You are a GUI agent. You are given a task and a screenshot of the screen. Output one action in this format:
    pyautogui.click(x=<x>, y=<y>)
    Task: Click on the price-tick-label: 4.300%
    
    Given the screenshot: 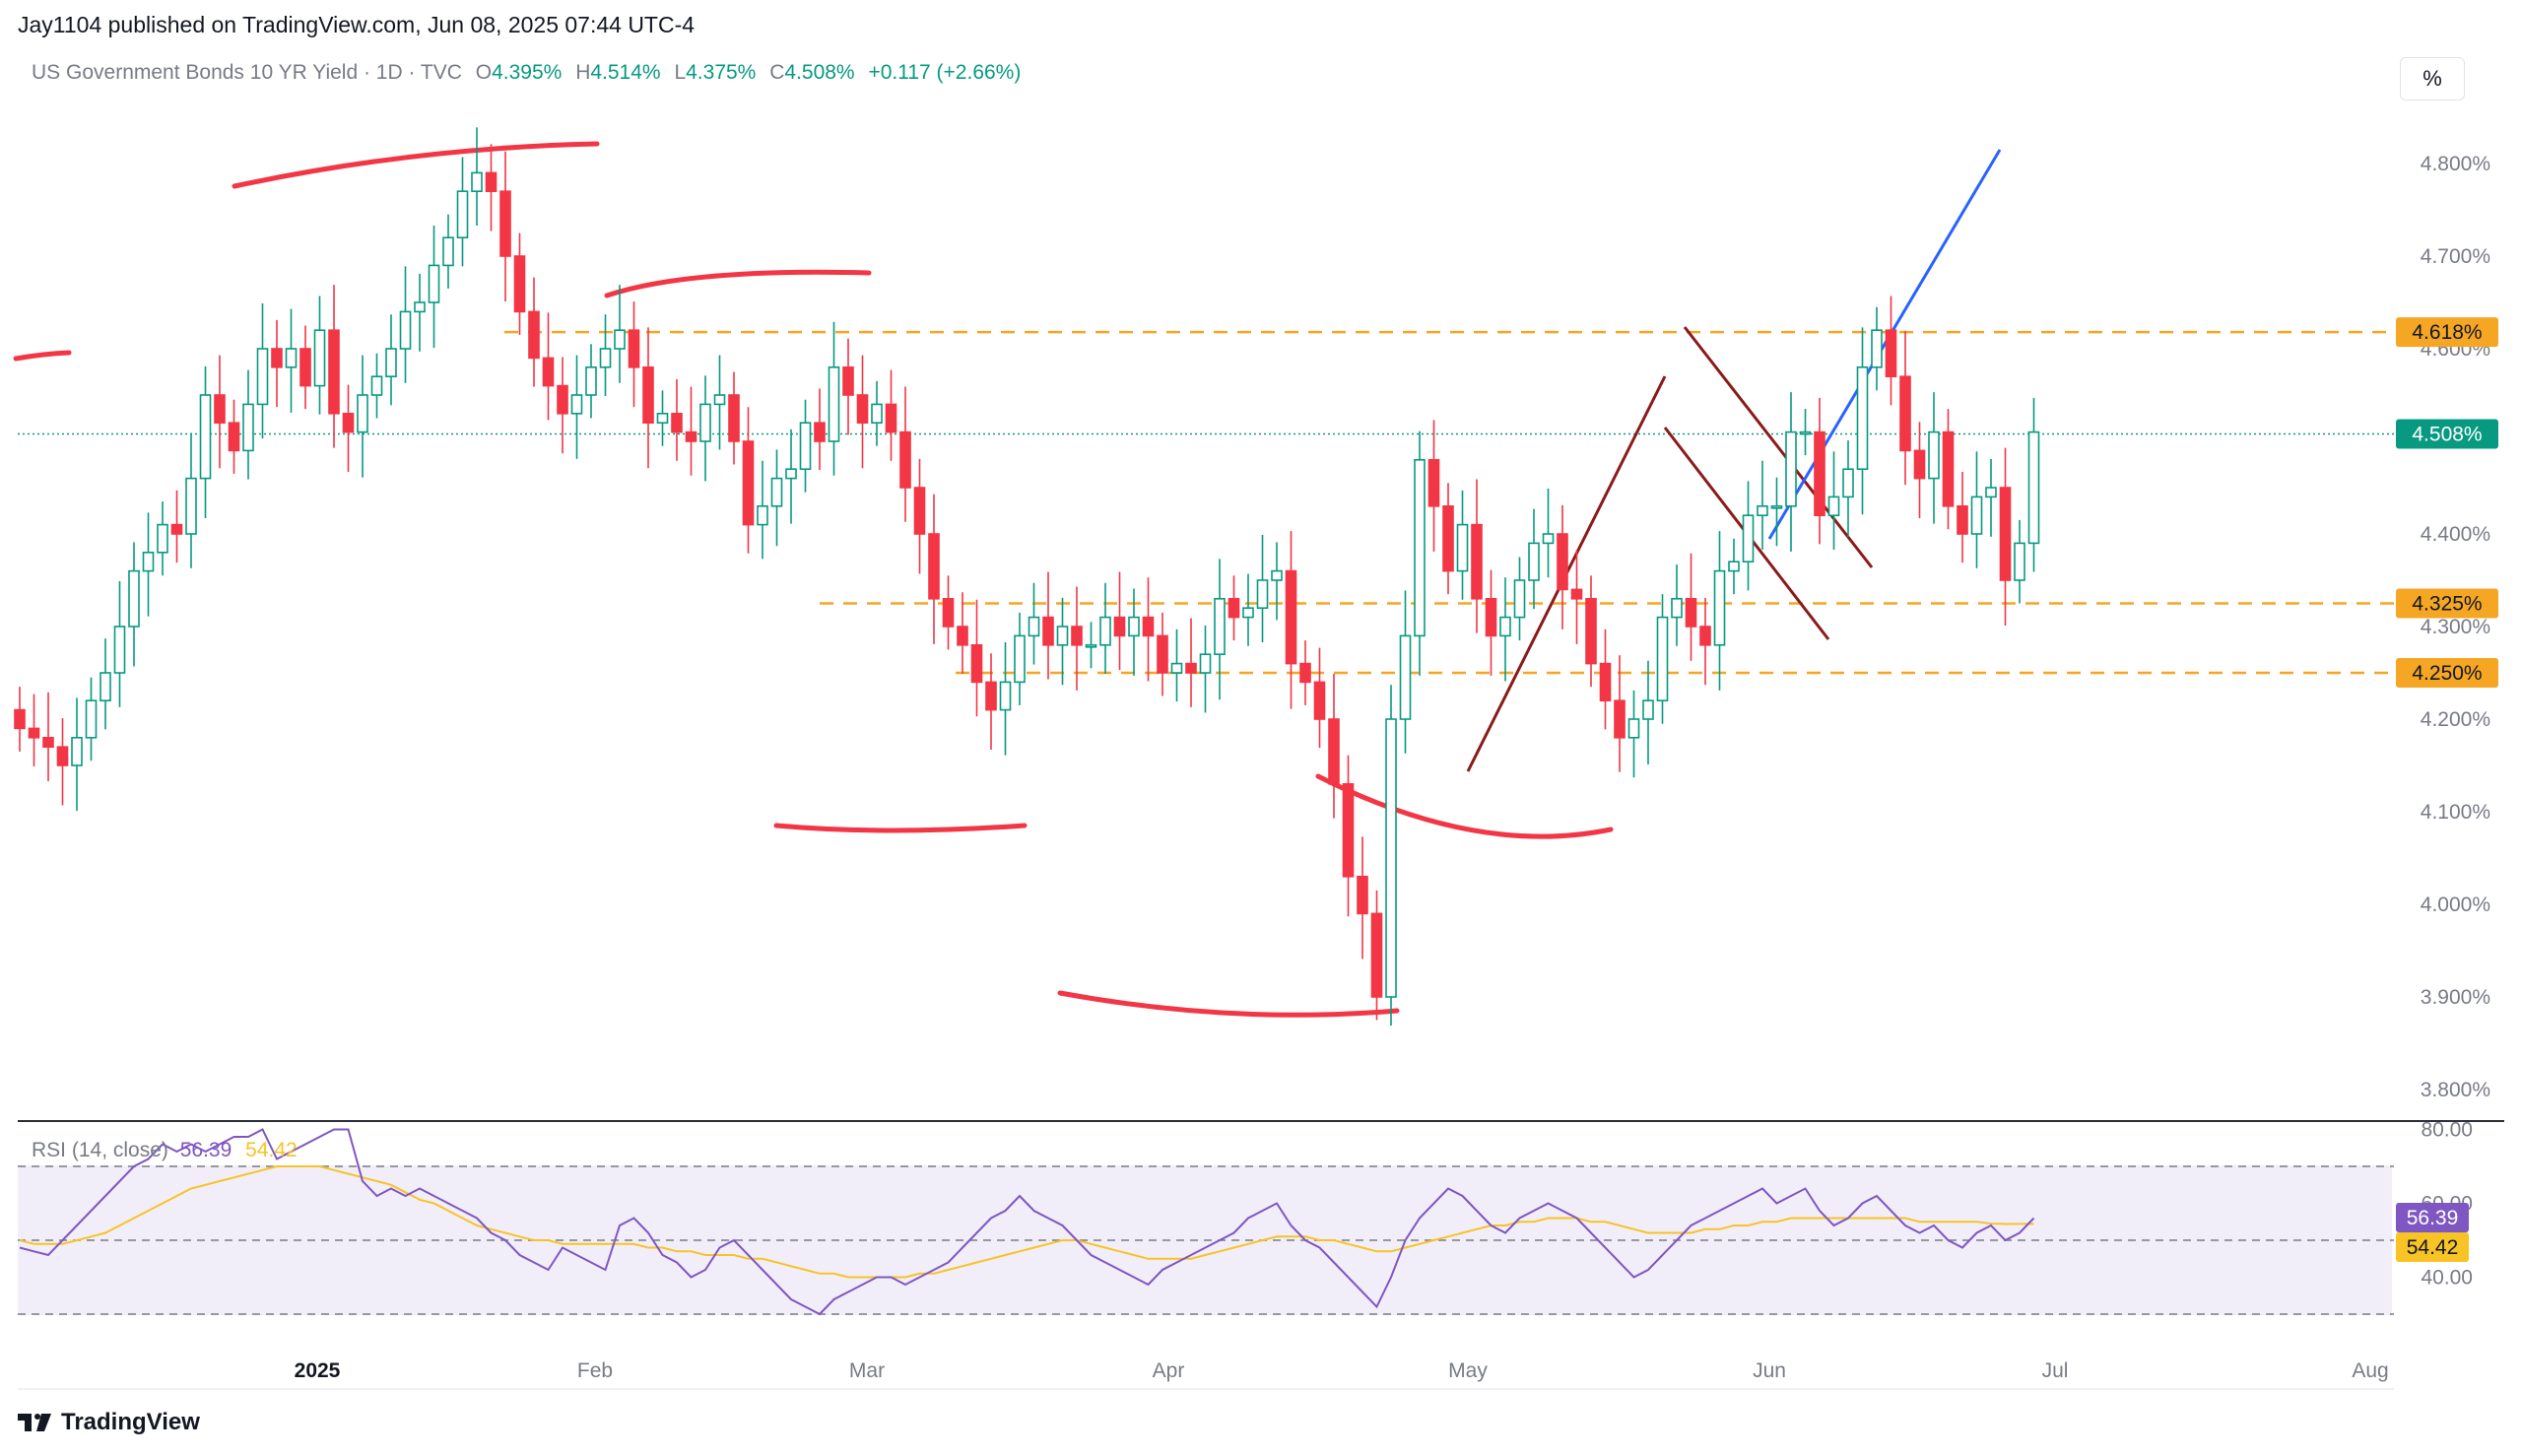 What is the action you would take?
    pyautogui.click(x=2455, y=627)
    